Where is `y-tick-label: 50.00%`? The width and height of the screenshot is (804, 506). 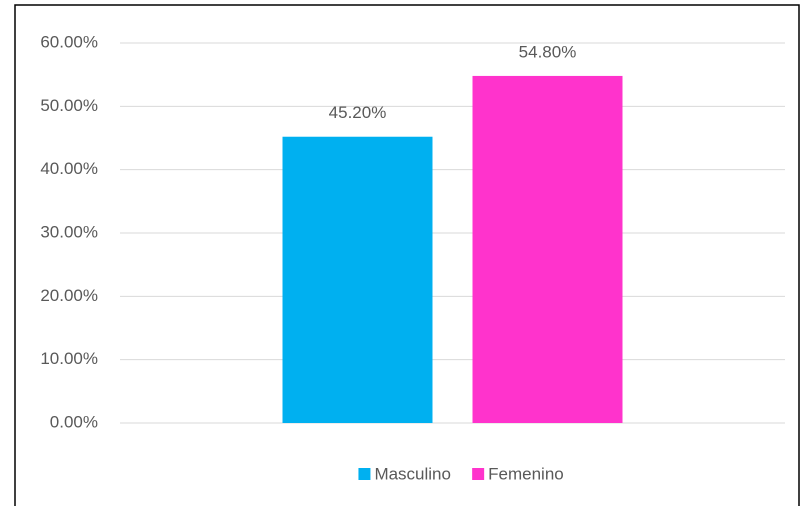 y-tick-label: 50.00% is located at coordinates (69, 105).